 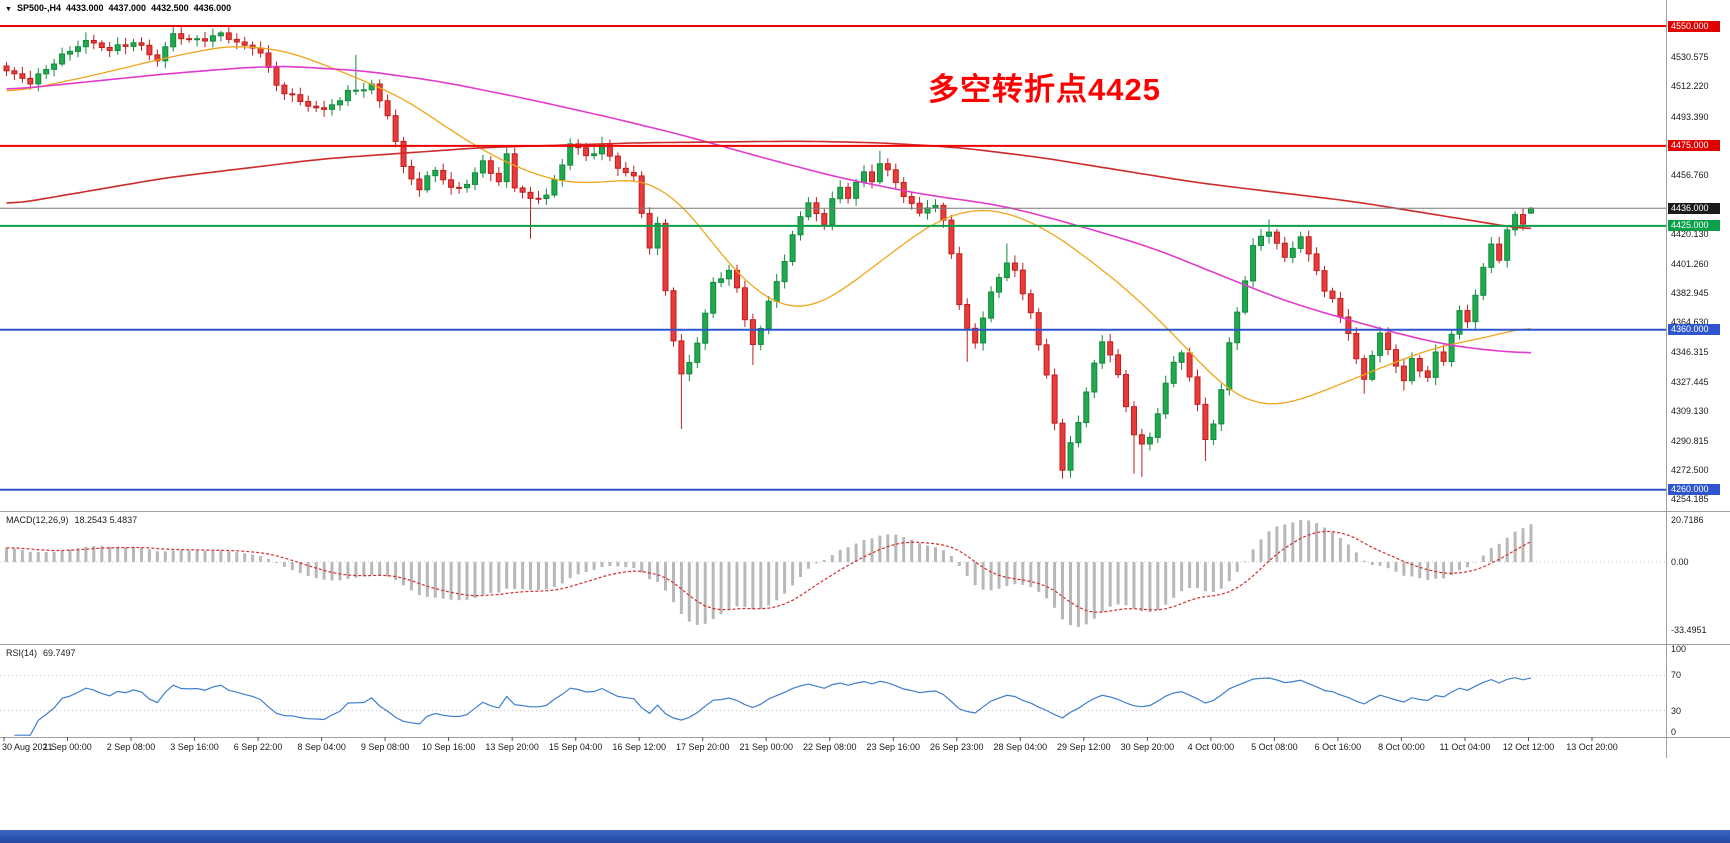 What do you see at coordinates (865, 836) in the screenshot?
I see `taskbar` at bounding box center [865, 836].